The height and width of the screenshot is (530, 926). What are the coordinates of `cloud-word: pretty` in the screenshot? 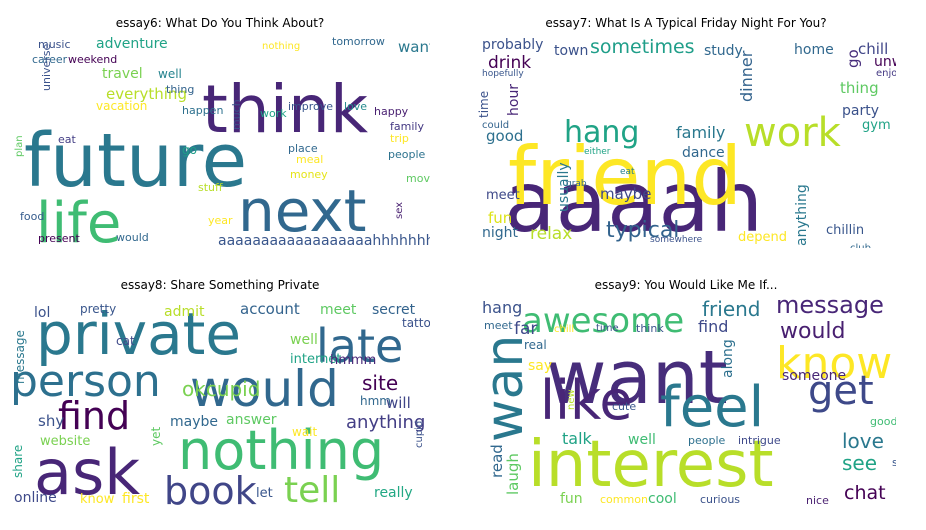 It's located at (98, 309).